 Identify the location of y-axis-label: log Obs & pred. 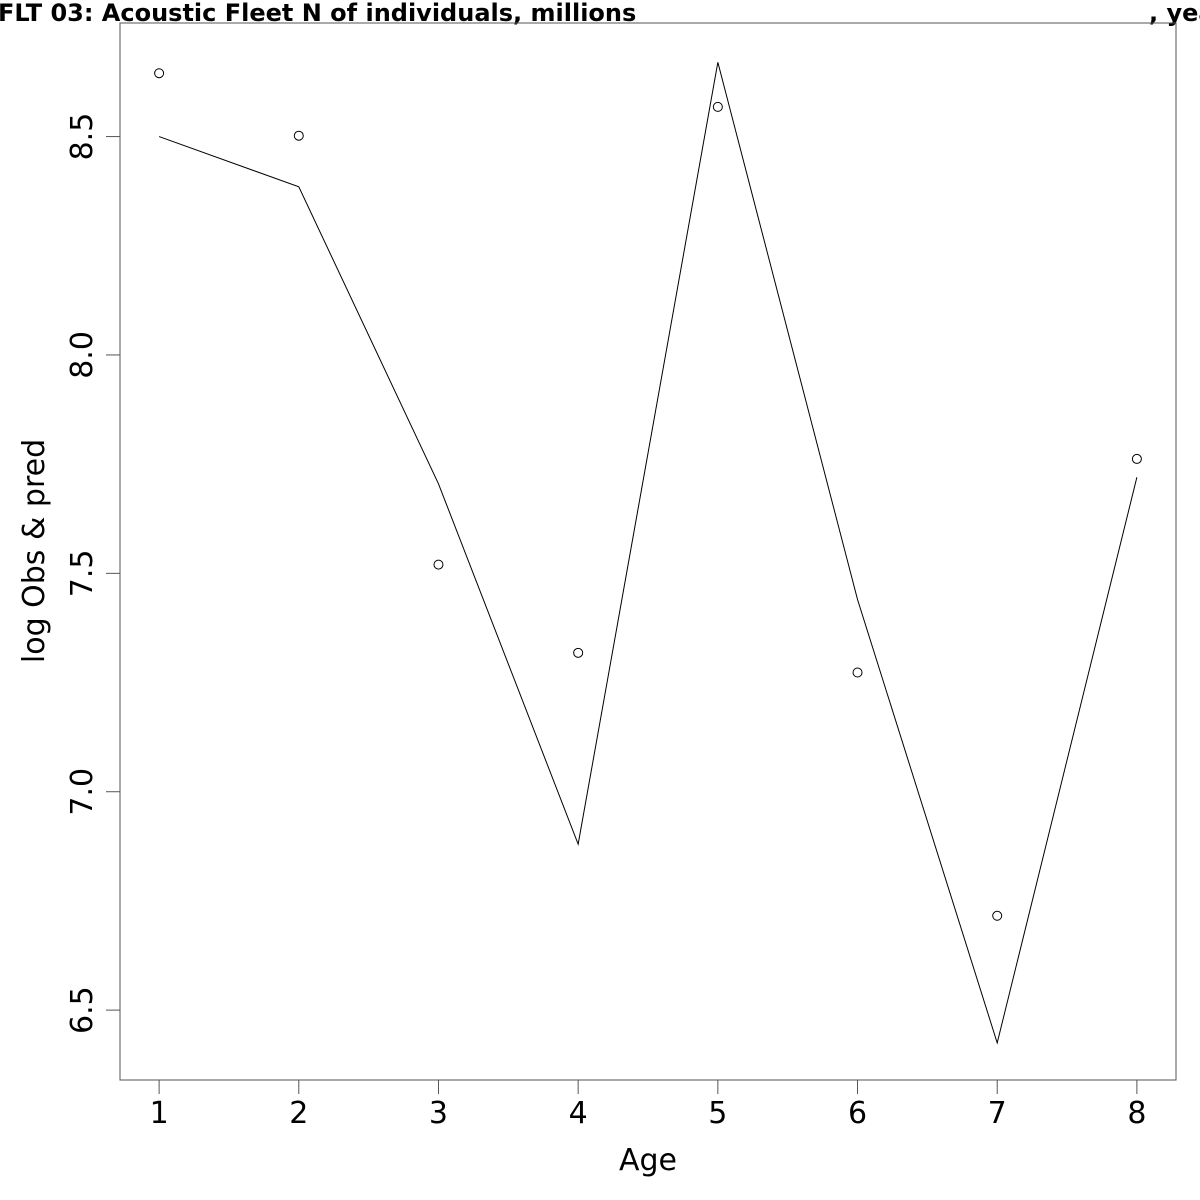
(34, 551).